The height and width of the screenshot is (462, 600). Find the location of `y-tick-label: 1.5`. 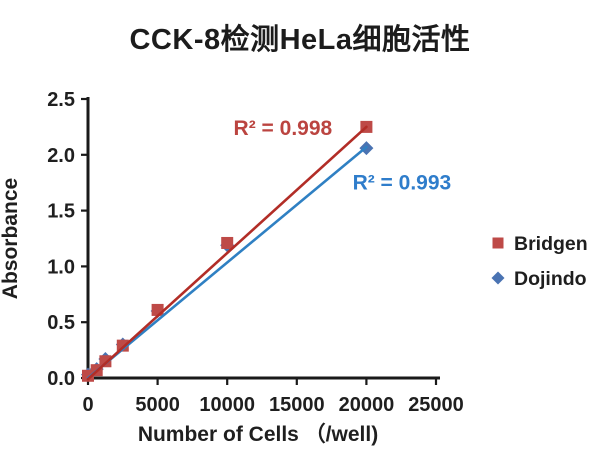

y-tick-label: 1.5 is located at coordinates (61, 212).